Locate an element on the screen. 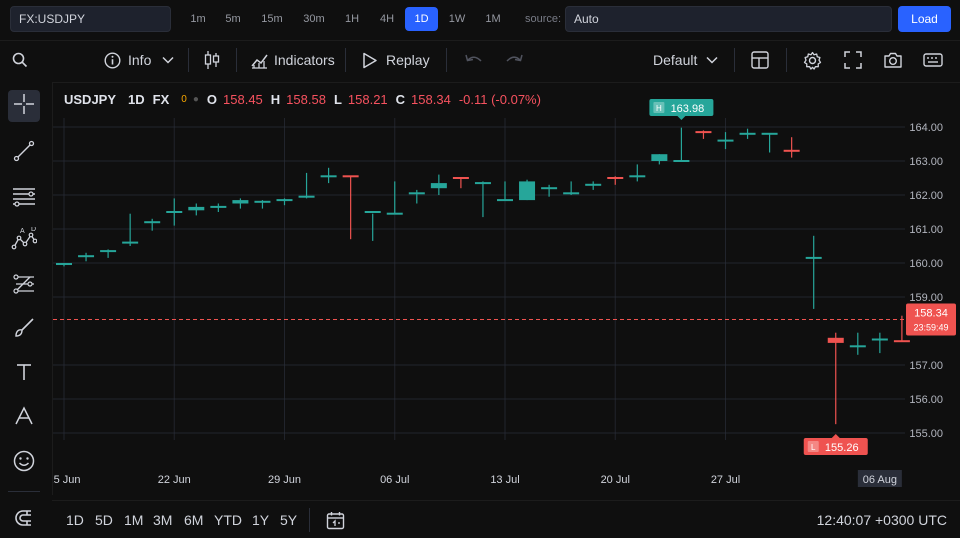 This screenshot has height=538, width=960. go-to-date-button is located at coordinates (335, 523).